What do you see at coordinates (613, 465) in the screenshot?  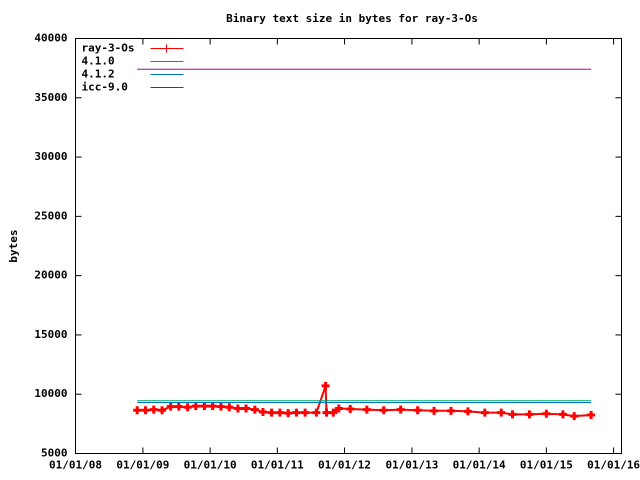 I see `x-tick-label: 01/01/16` at bounding box center [613, 465].